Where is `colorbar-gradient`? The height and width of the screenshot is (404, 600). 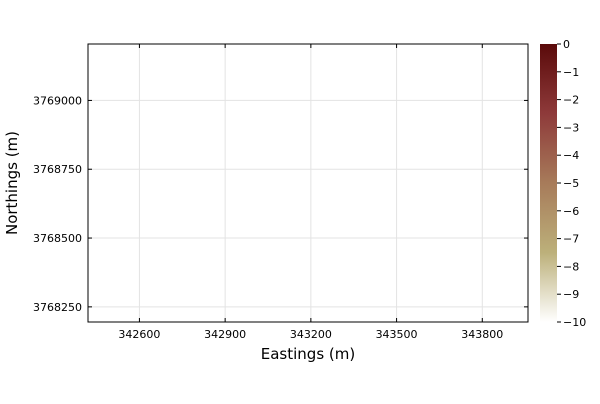
colorbar-gradient is located at coordinates (548, 183).